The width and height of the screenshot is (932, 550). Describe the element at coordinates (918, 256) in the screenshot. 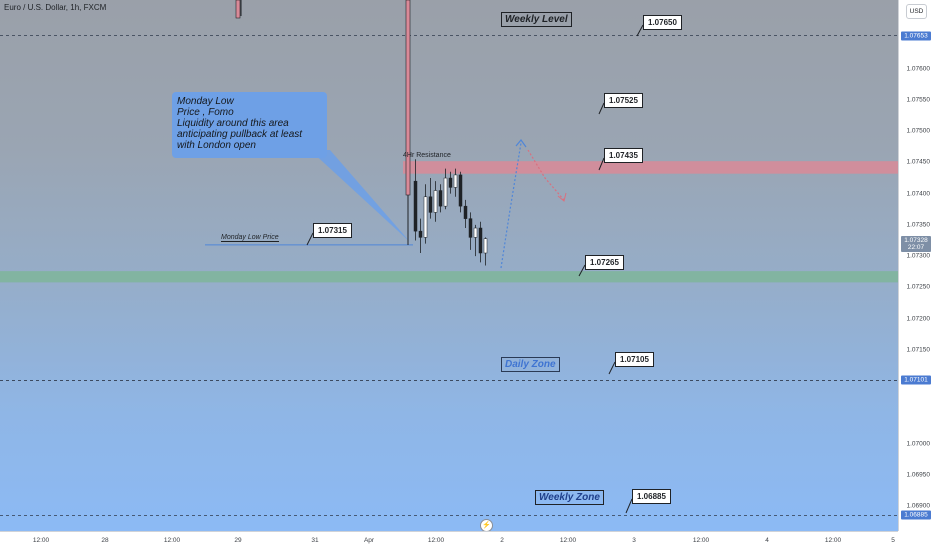

I see `price-tick-label: 1.07300` at that location.